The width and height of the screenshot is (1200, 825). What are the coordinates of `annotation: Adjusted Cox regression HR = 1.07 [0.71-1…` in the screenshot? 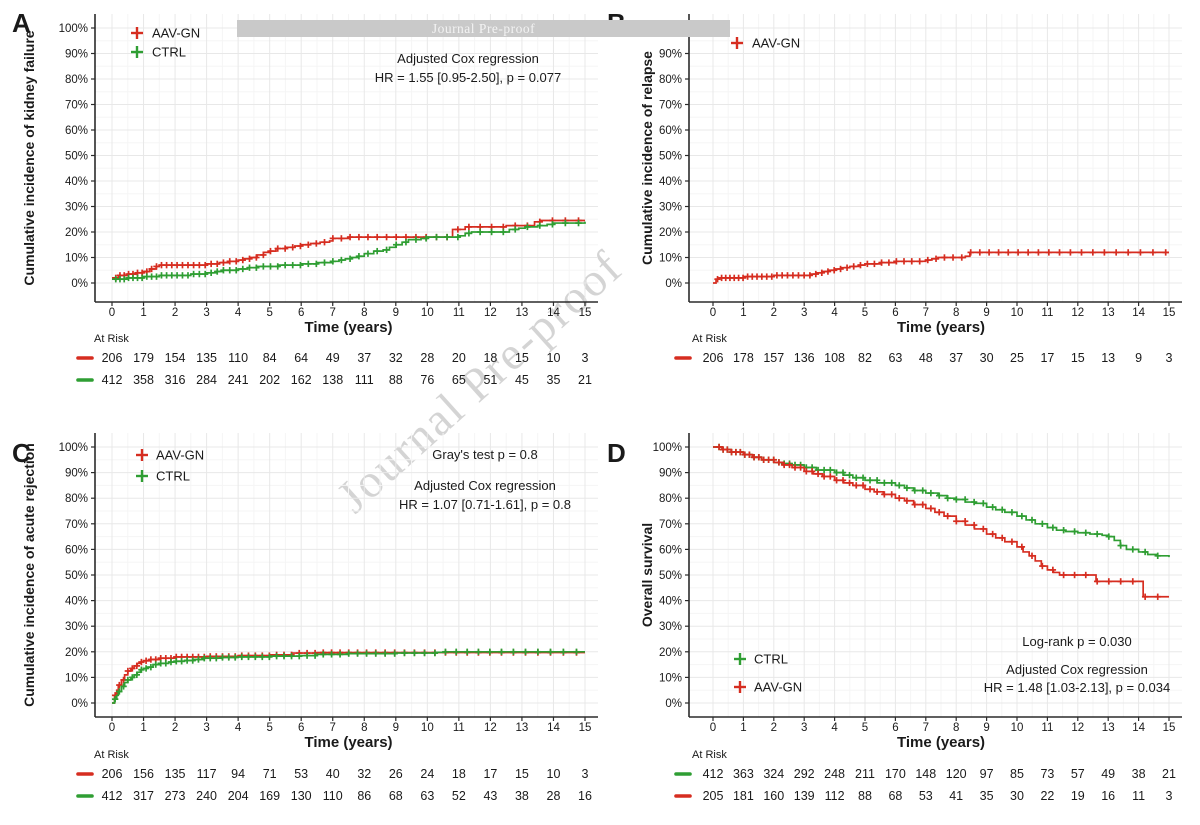 It's located at (485, 495).